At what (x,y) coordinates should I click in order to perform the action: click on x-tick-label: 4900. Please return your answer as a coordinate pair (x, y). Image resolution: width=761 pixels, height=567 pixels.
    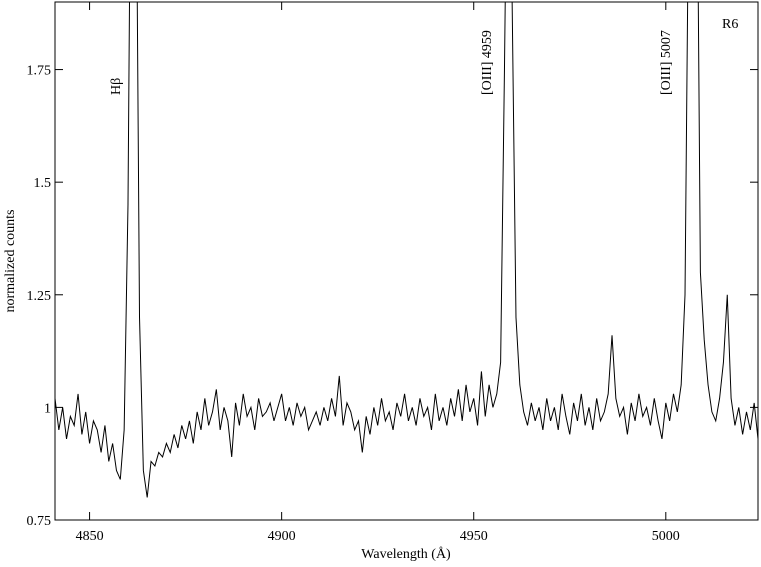
    Looking at the image, I should click on (282, 536).